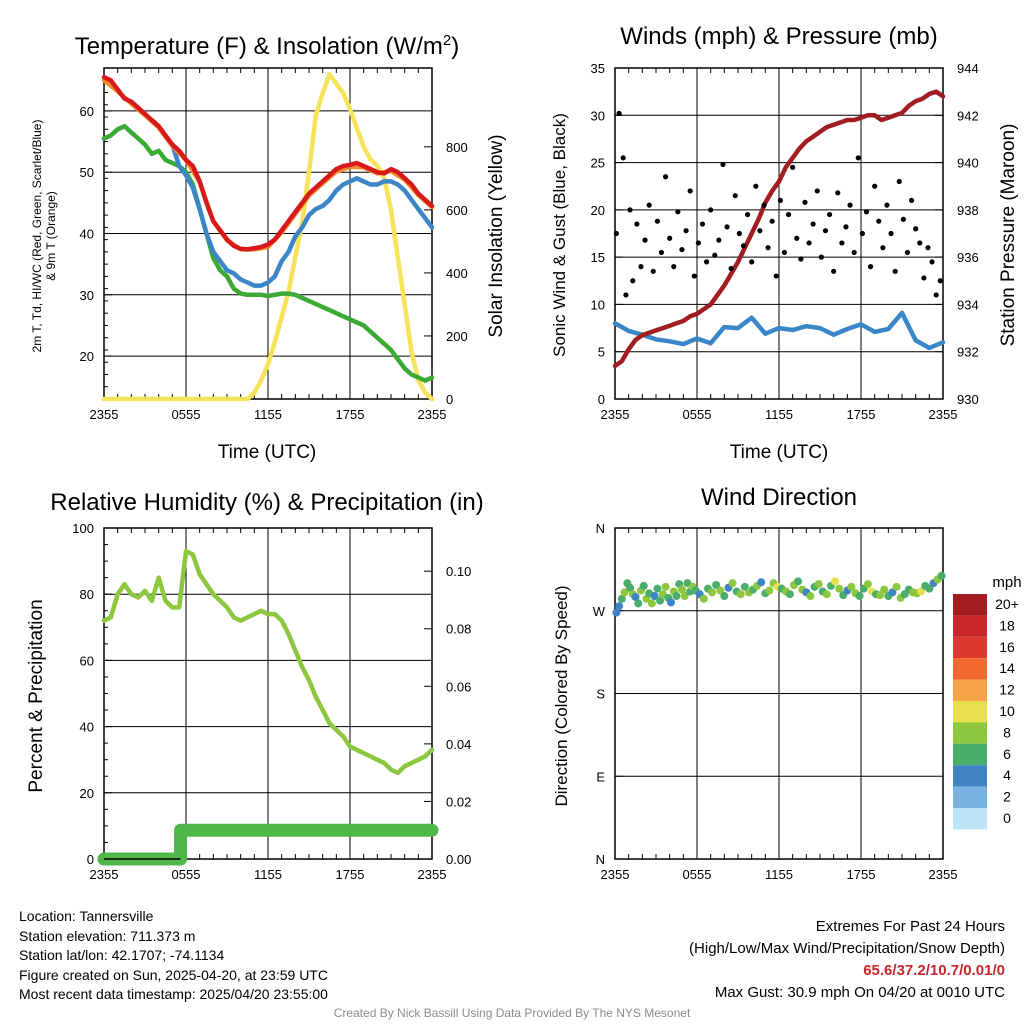 The width and height of the screenshot is (1024, 1024). I want to click on y2-tick-label: 0.00, so click(458, 859).